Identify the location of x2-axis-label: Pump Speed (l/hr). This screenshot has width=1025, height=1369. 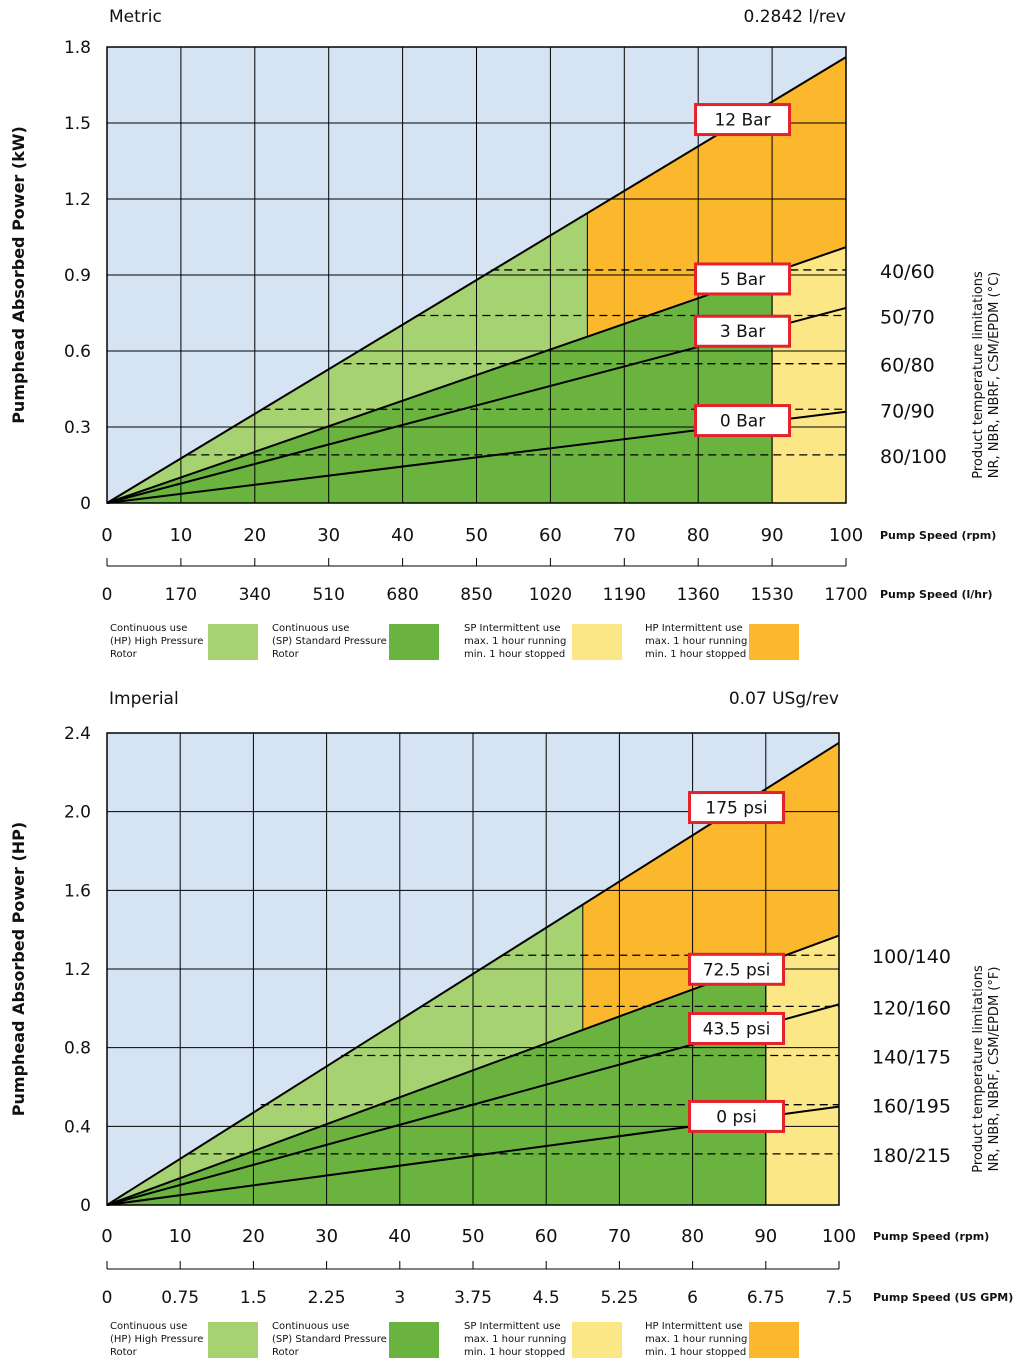
(936, 594).